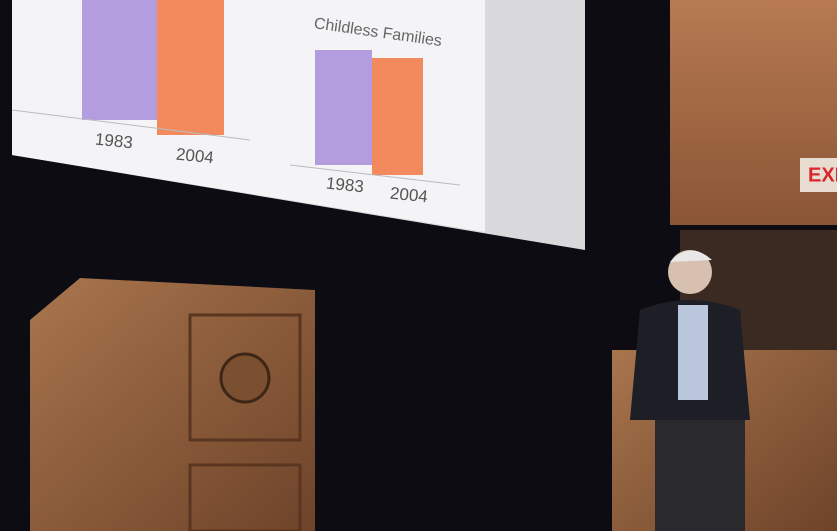 Image resolution: width=837 pixels, height=531 pixels. What do you see at coordinates (822, 175) in the screenshot?
I see `exit-text: EXI` at bounding box center [822, 175].